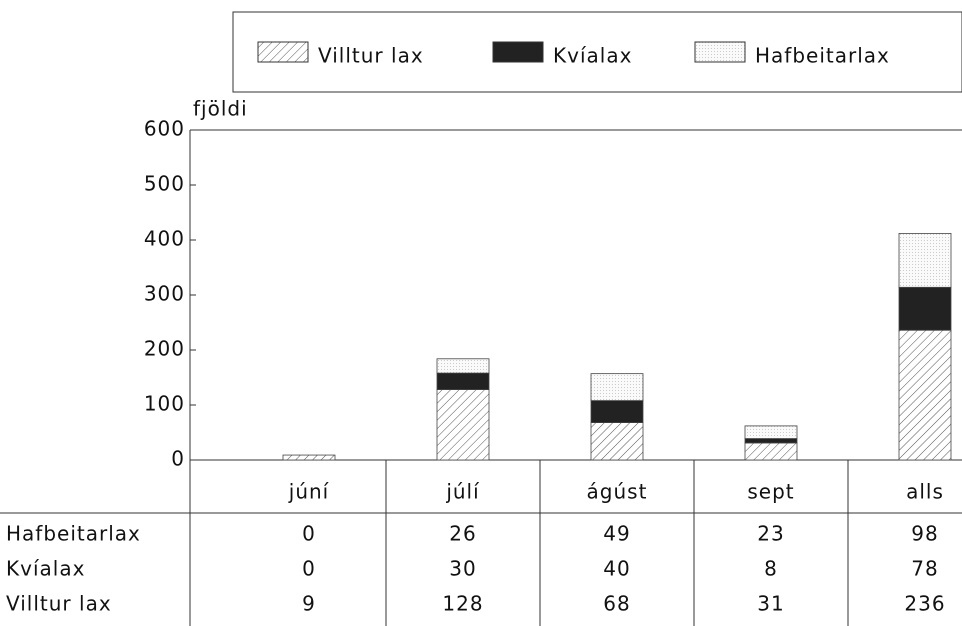 The width and height of the screenshot is (962, 626). What do you see at coordinates (771, 569) in the screenshot?
I see `table-cell: 8` at bounding box center [771, 569].